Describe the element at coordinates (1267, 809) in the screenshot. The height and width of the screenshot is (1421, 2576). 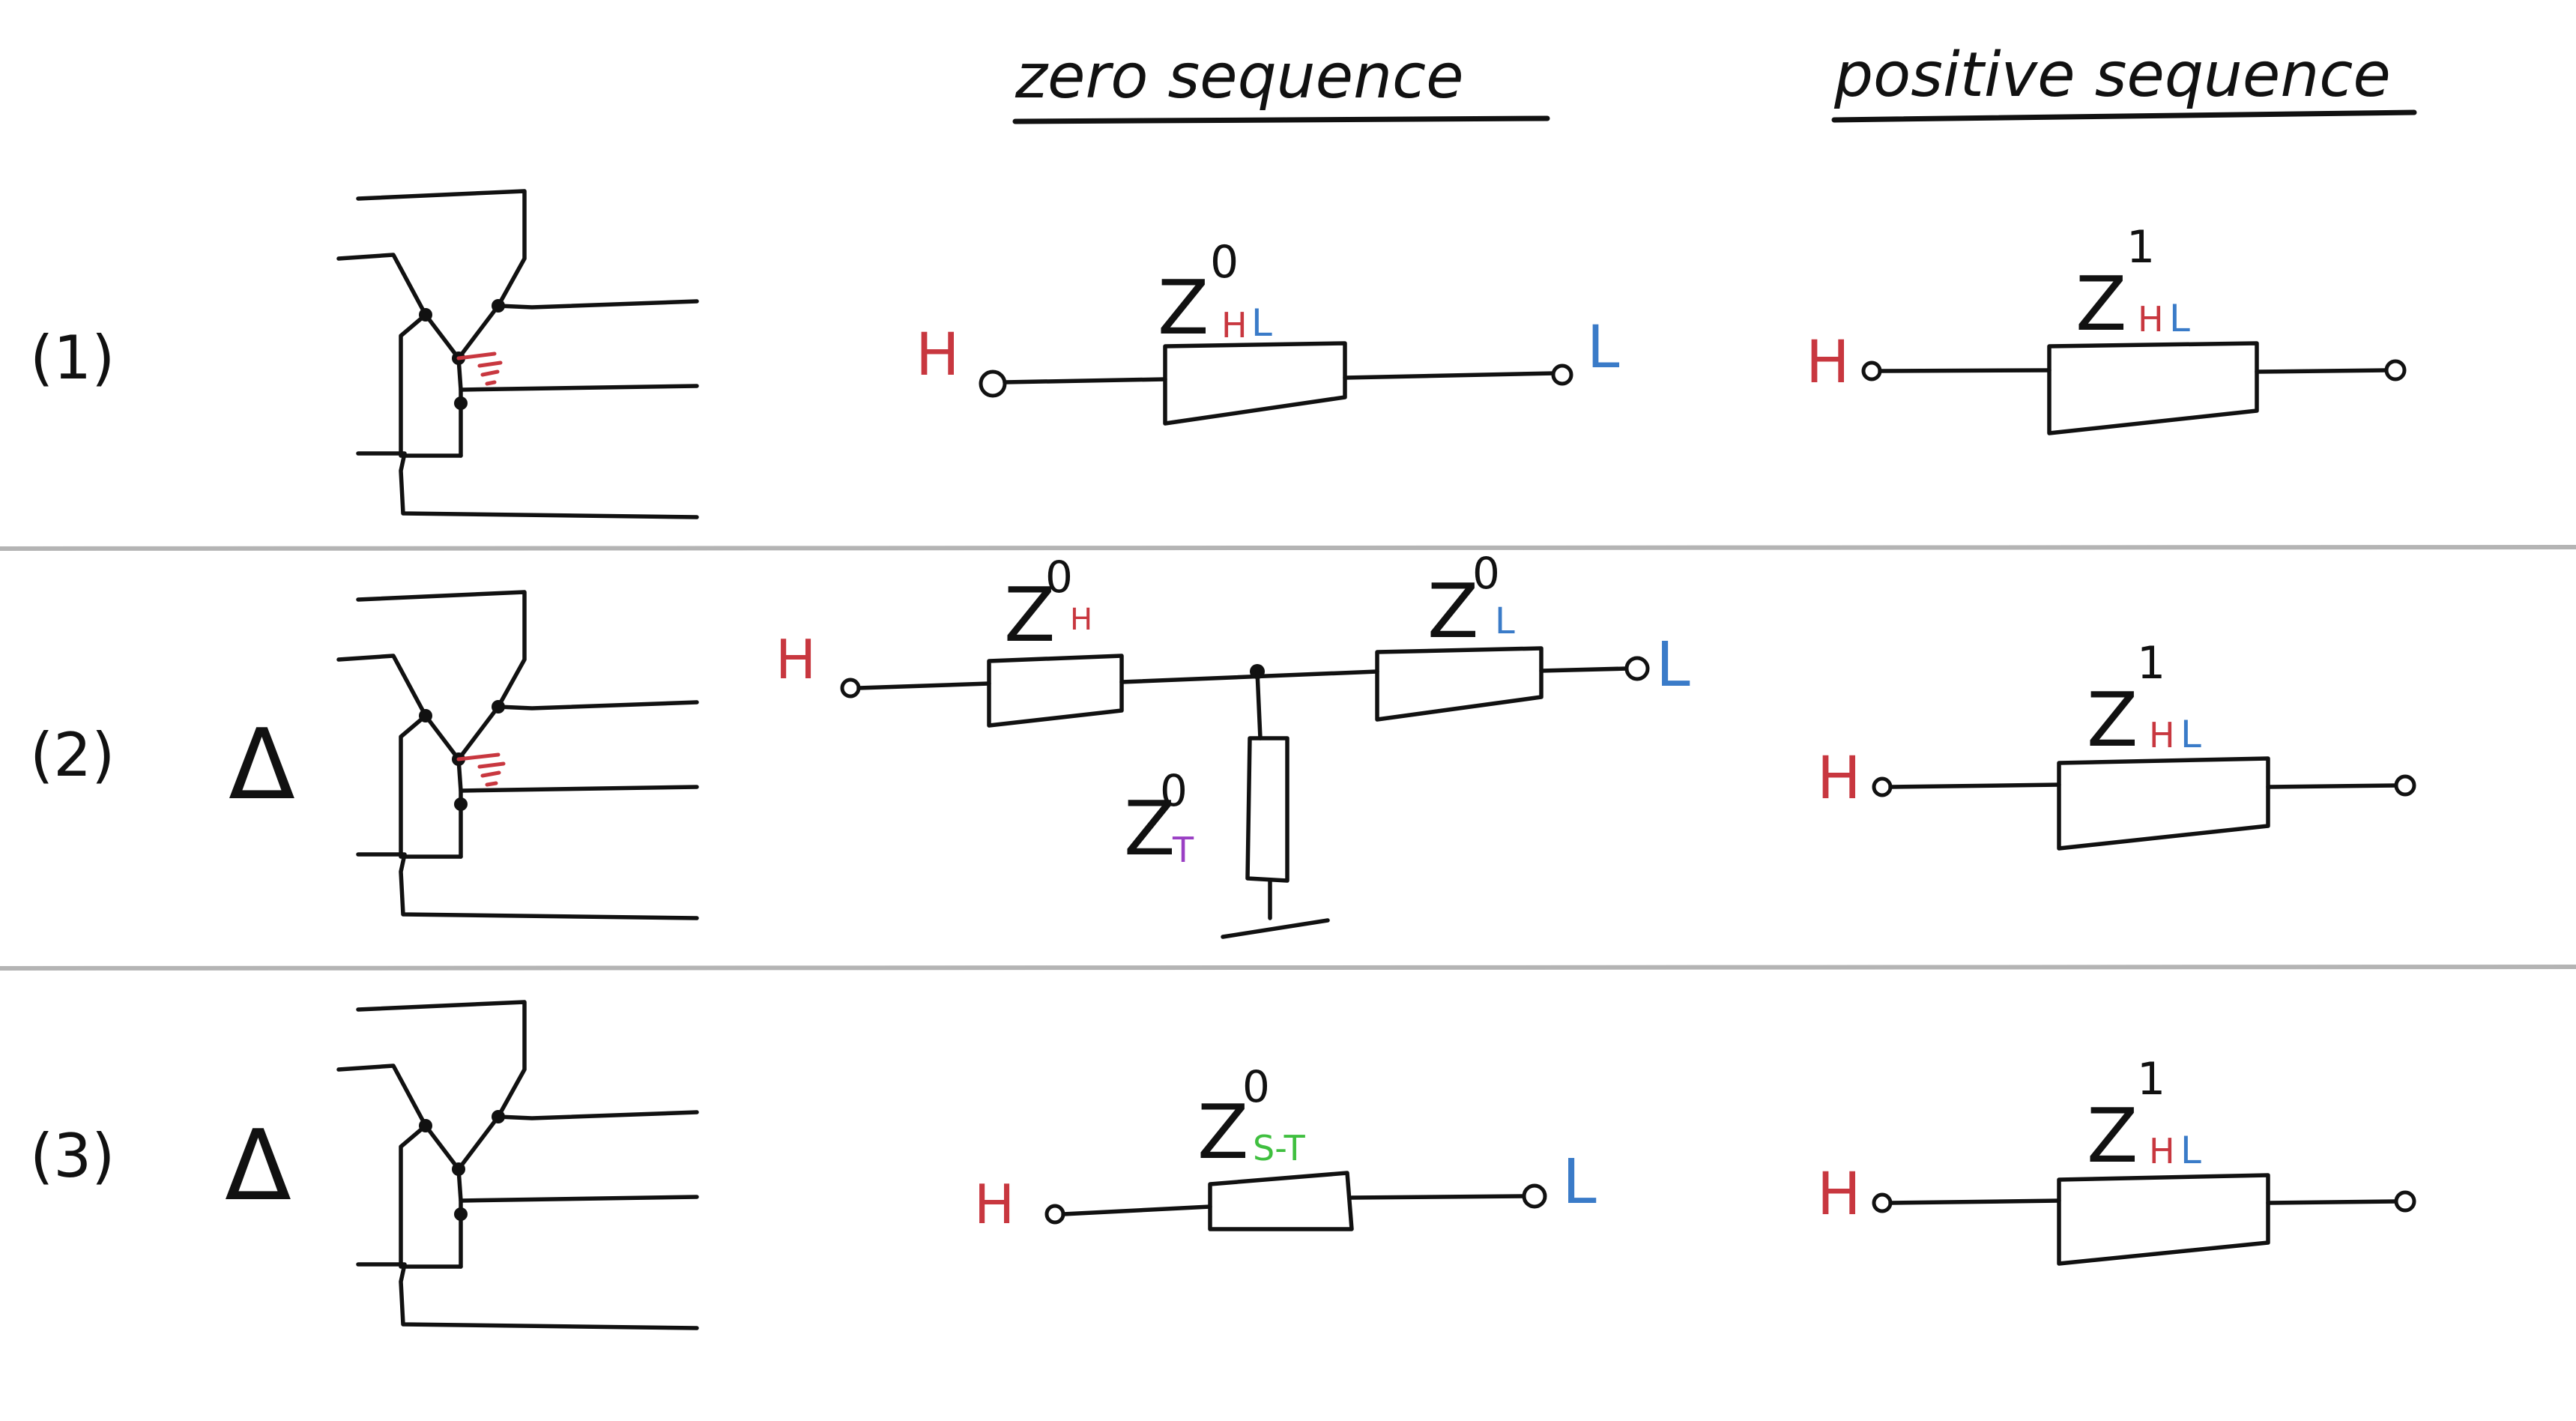
I see `row-2-zero-zt-impedance` at that location.